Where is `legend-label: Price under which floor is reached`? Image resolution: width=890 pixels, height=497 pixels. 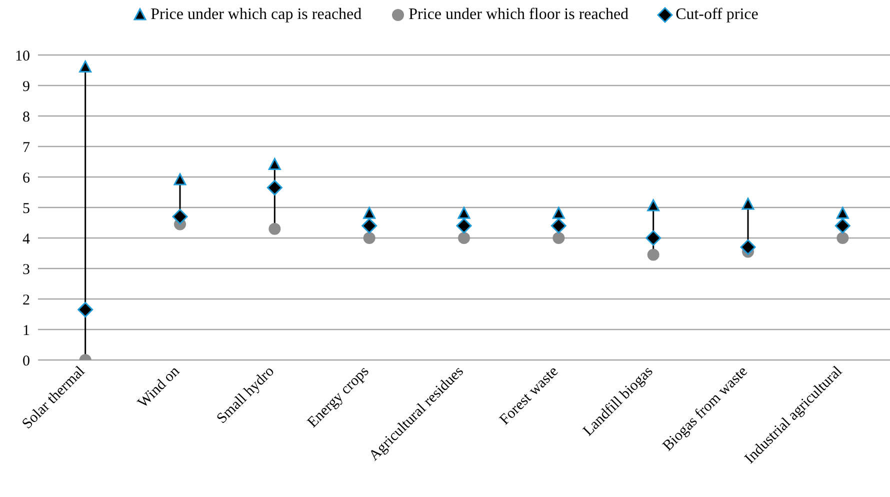
legend-label: Price under which floor is reached is located at coordinates (518, 15).